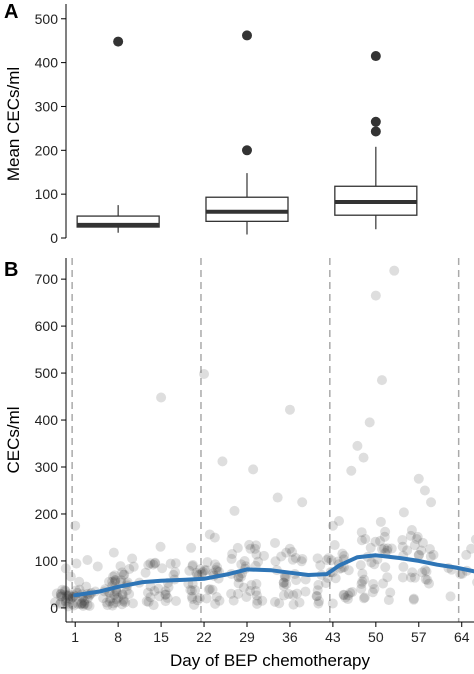  I want to click on panel-a-y-axis-title: Mean CECs/ml, so click(13, 124).